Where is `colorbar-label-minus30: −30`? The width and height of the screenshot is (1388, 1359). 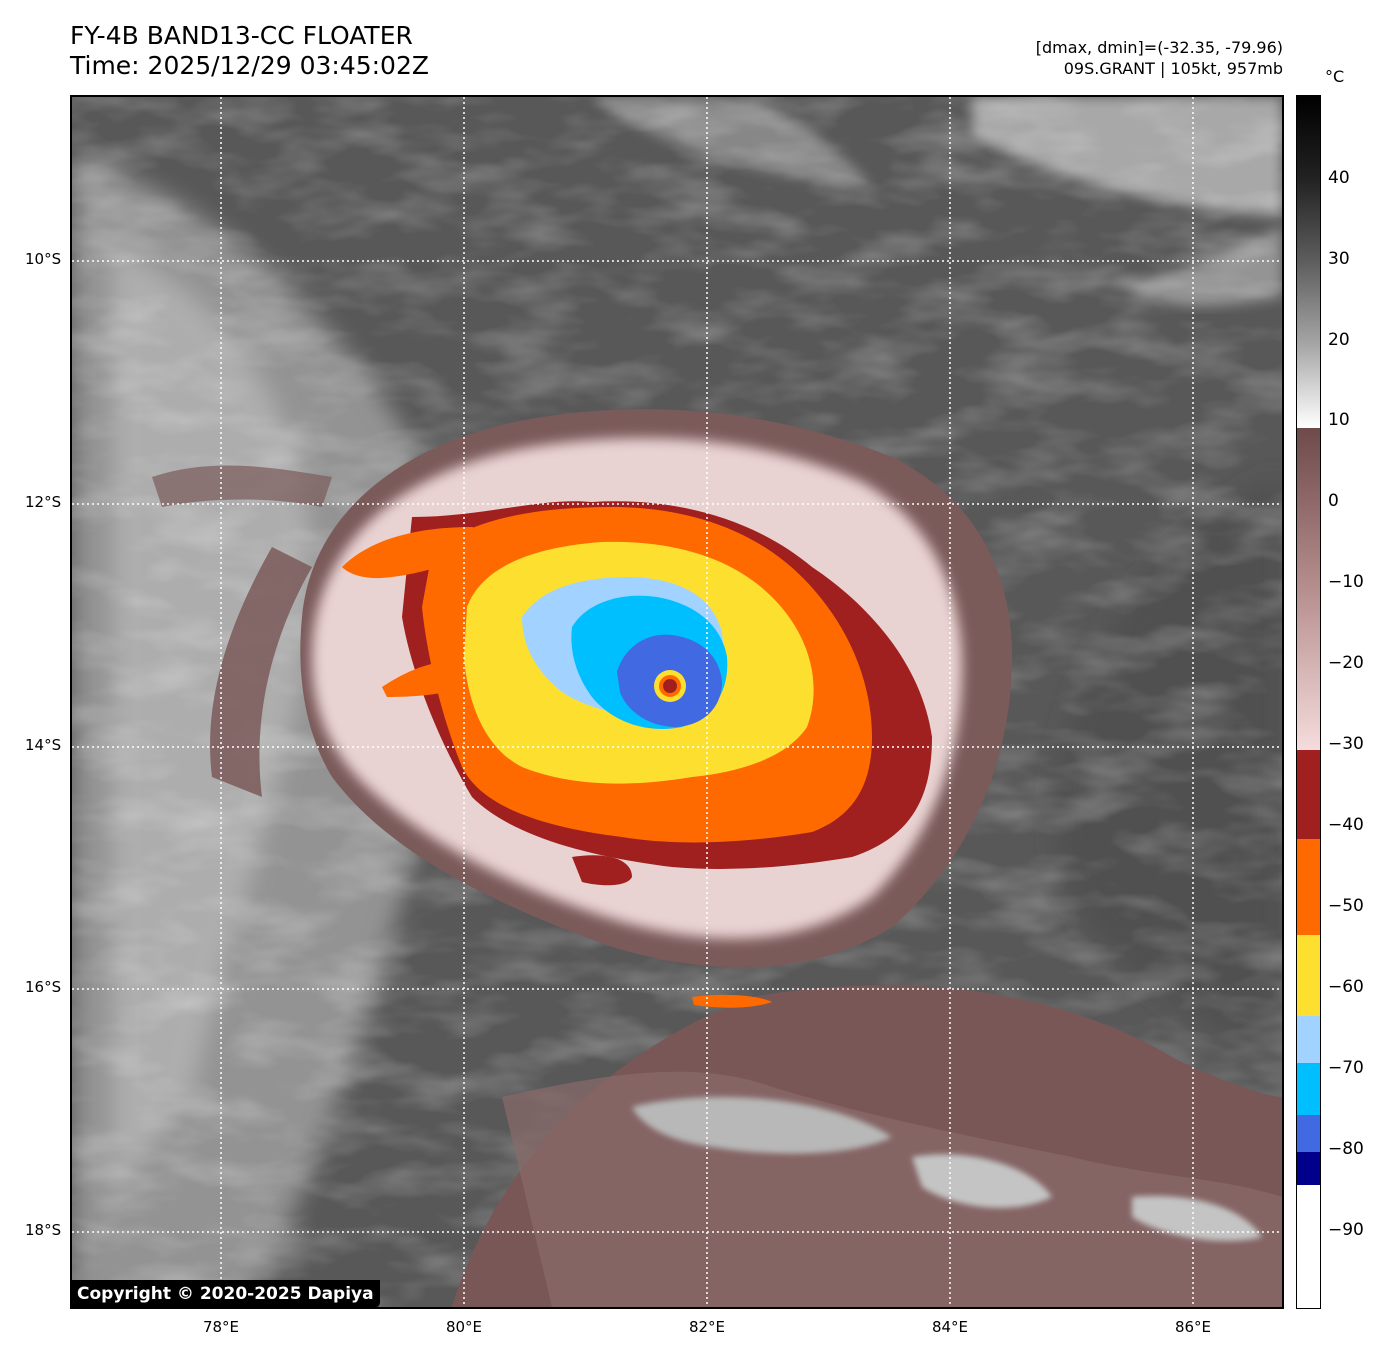
colorbar-label-minus30: −30 is located at coordinates (1346, 744).